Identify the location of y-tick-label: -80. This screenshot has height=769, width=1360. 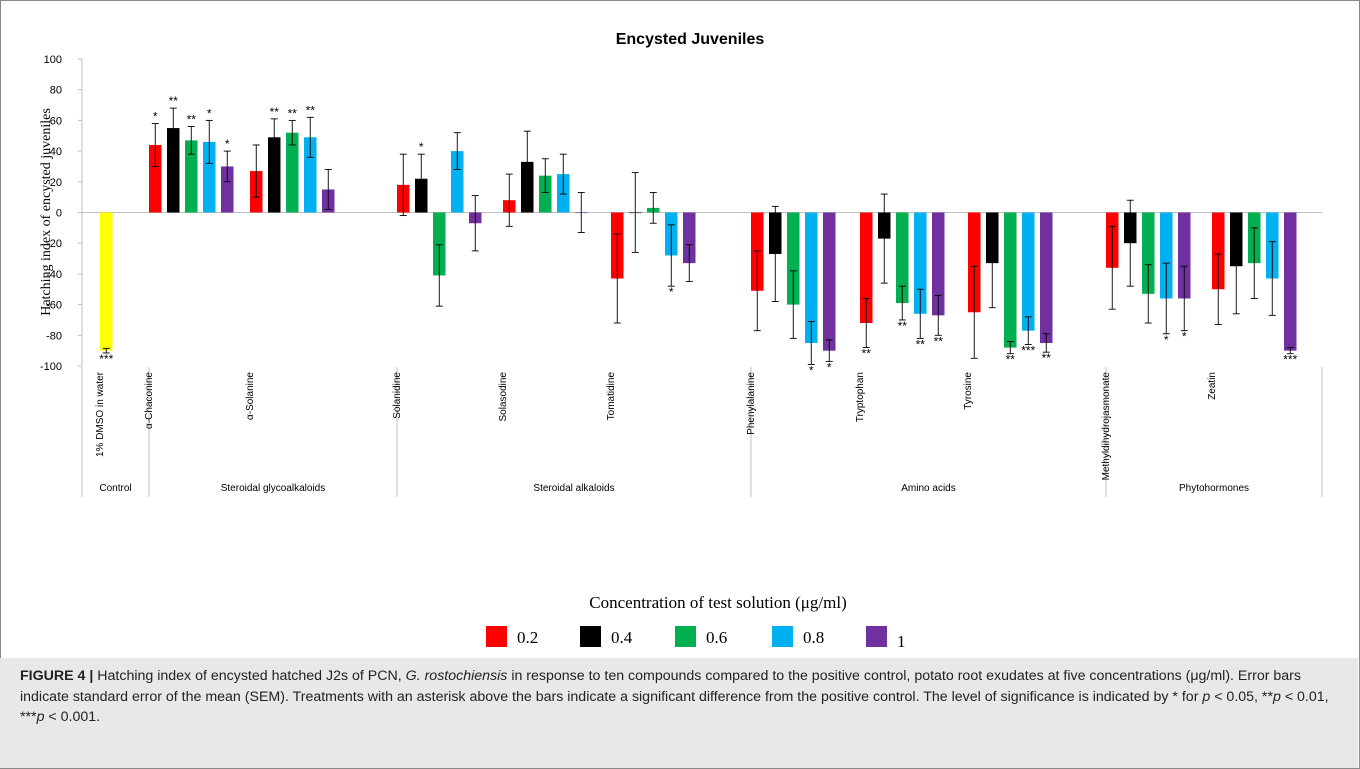
(54, 336).